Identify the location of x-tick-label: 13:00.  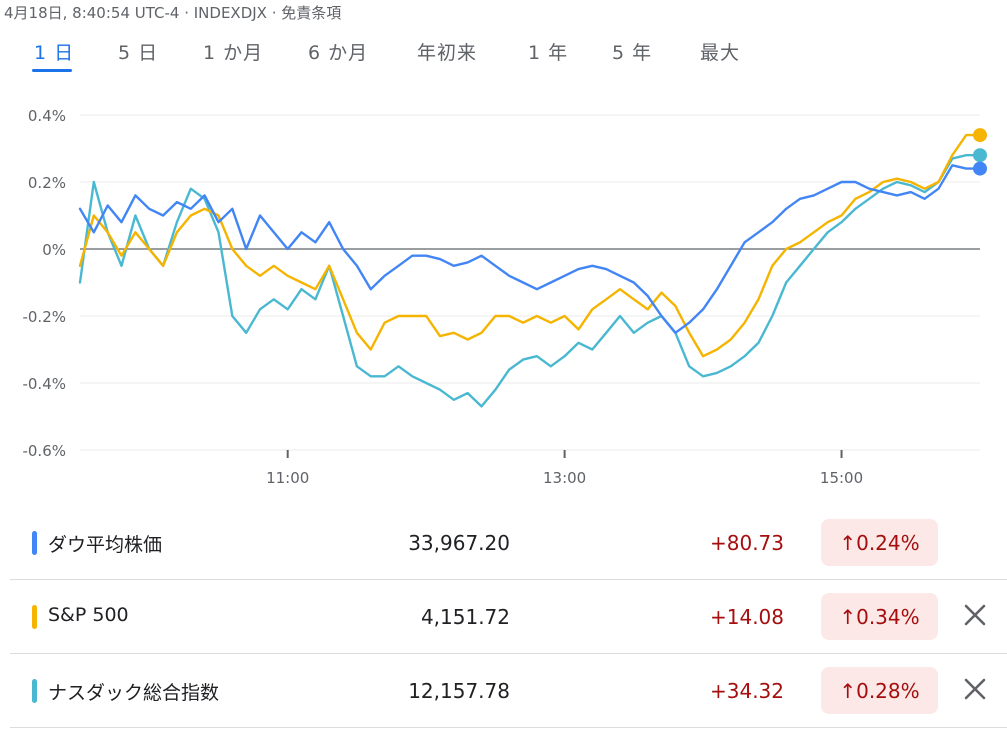
(564, 478).